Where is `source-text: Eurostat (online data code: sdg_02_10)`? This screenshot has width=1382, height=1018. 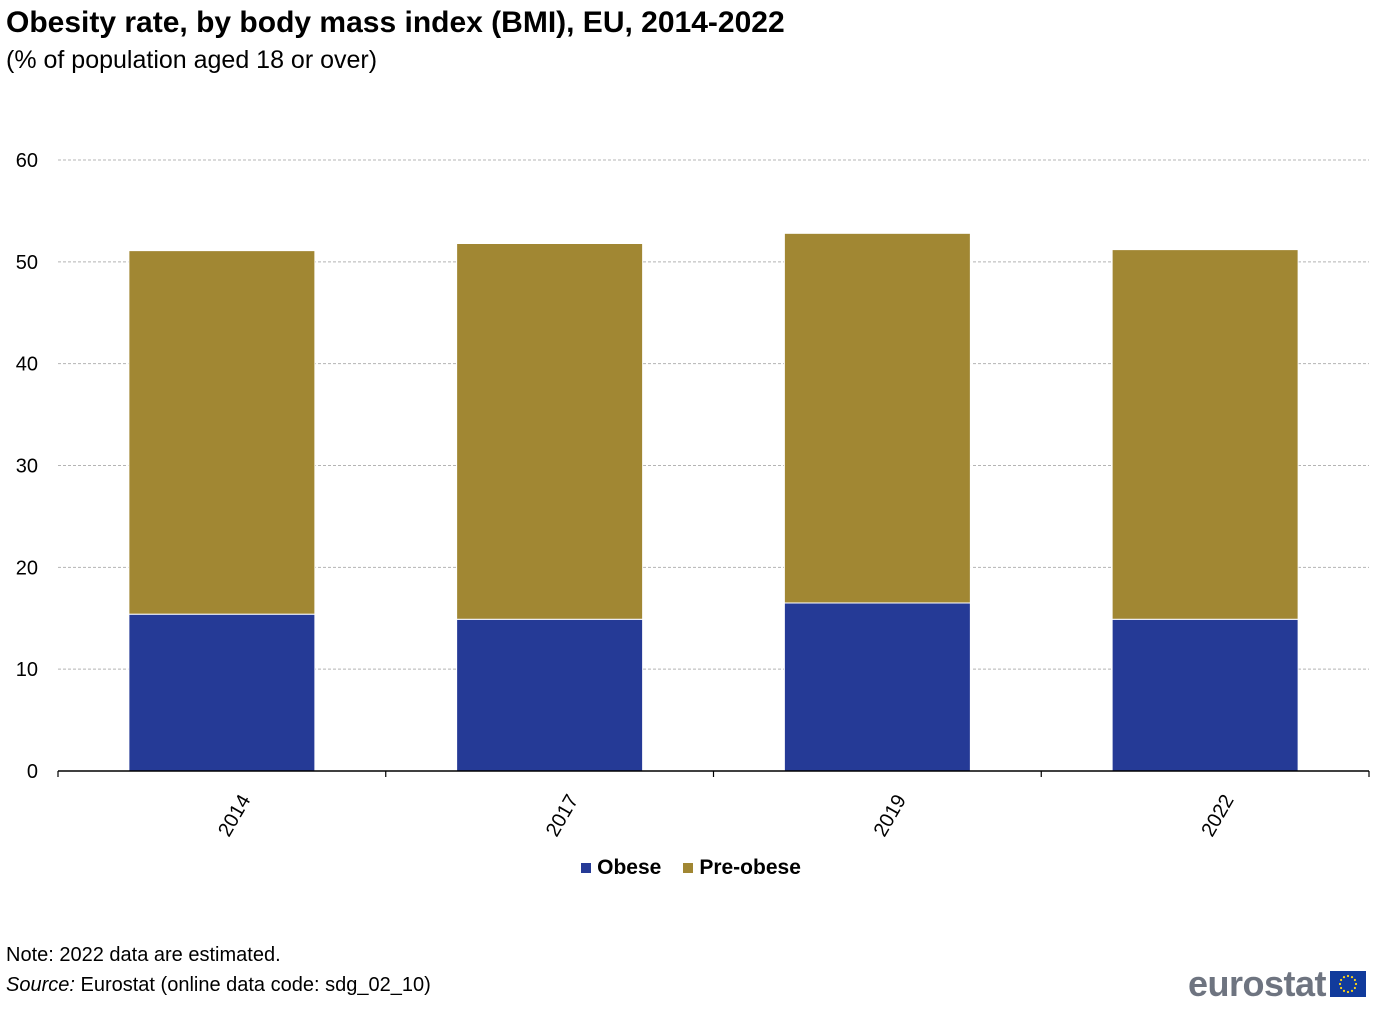 source-text: Eurostat (online data code: sdg_02_10) is located at coordinates (252, 985).